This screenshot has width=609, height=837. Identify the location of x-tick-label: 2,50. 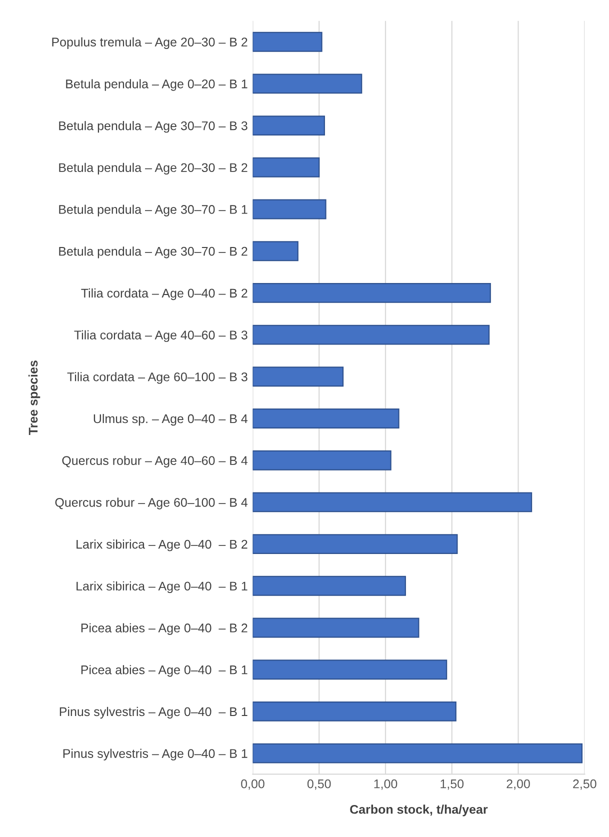
(584, 784).